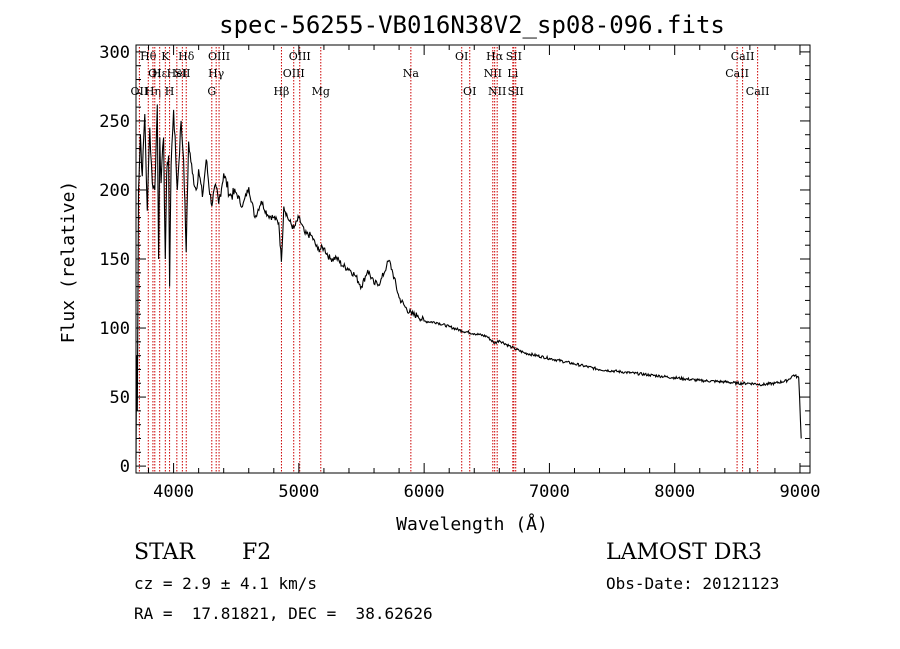 Image resolution: width=900 pixels, height=649 pixels. What do you see at coordinates (114, 260) in the screenshot?
I see `y-tick-label: 150` at bounding box center [114, 260].